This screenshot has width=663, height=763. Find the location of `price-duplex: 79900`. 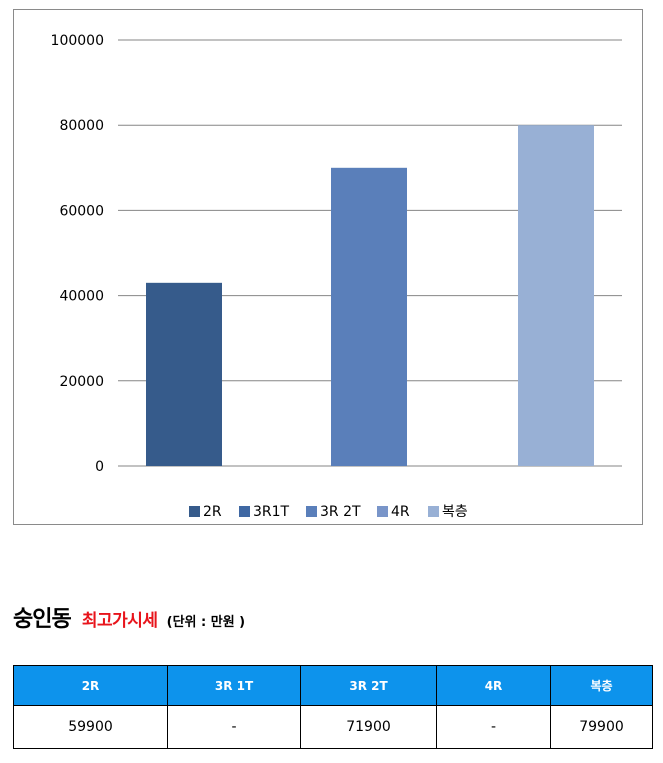

price-duplex: 79900 is located at coordinates (601, 727).